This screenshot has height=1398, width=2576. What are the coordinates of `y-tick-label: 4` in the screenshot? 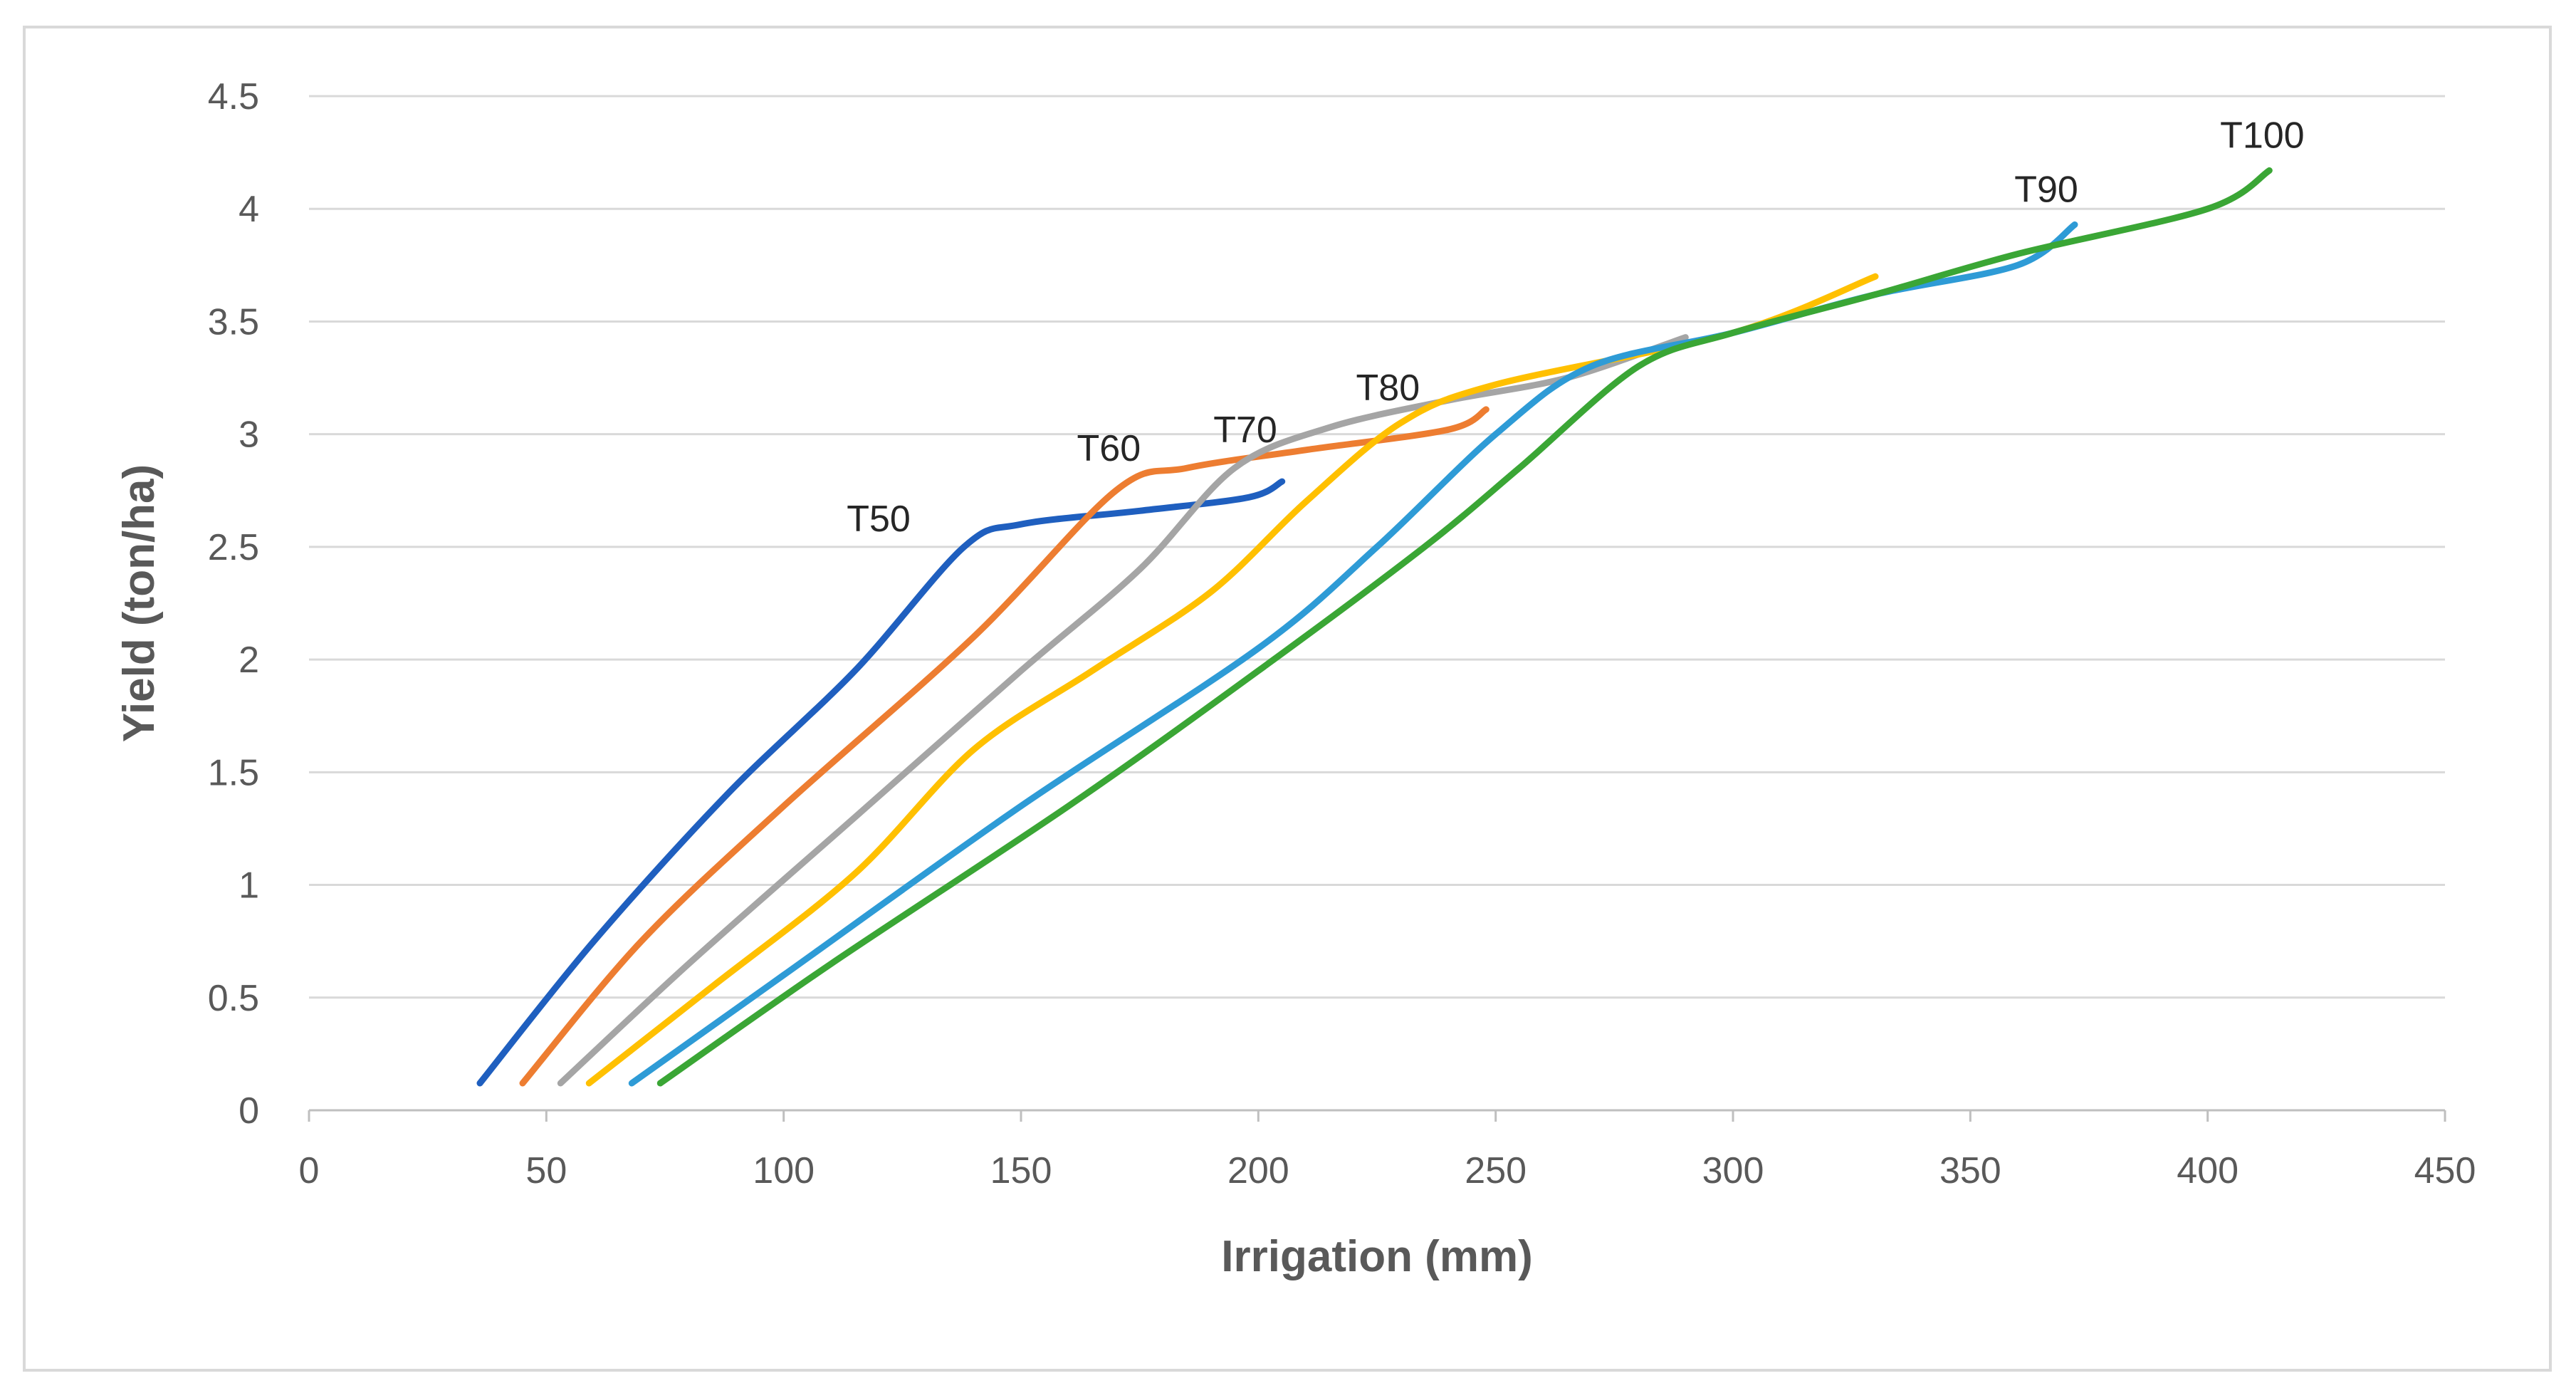 It's located at (249, 209).